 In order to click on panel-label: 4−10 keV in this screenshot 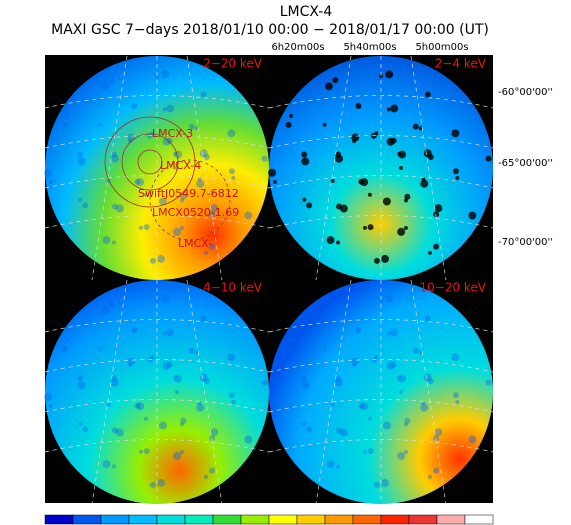, I will do `click(233, 288)`.